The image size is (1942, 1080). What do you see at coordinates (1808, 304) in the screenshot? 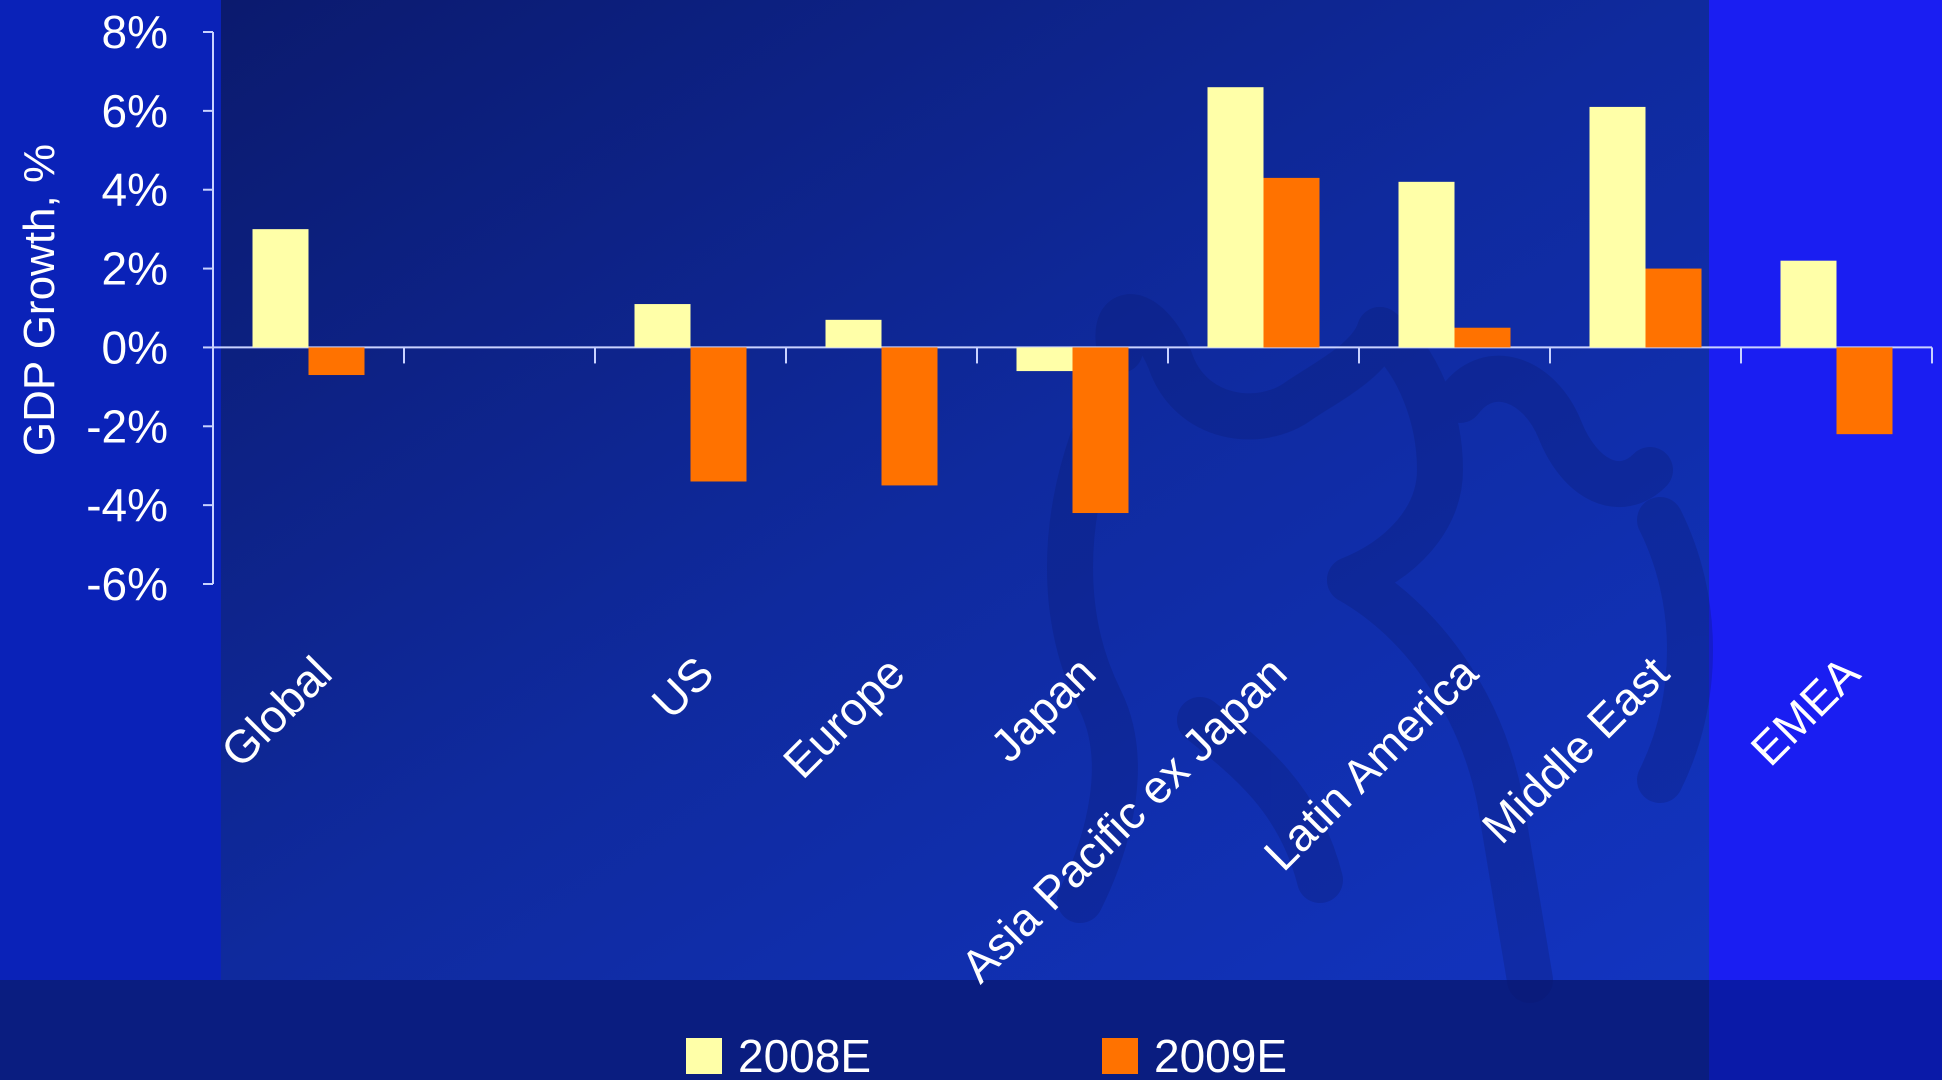
I see `bar-2008e-emea` at bounding box center [1808, 304].